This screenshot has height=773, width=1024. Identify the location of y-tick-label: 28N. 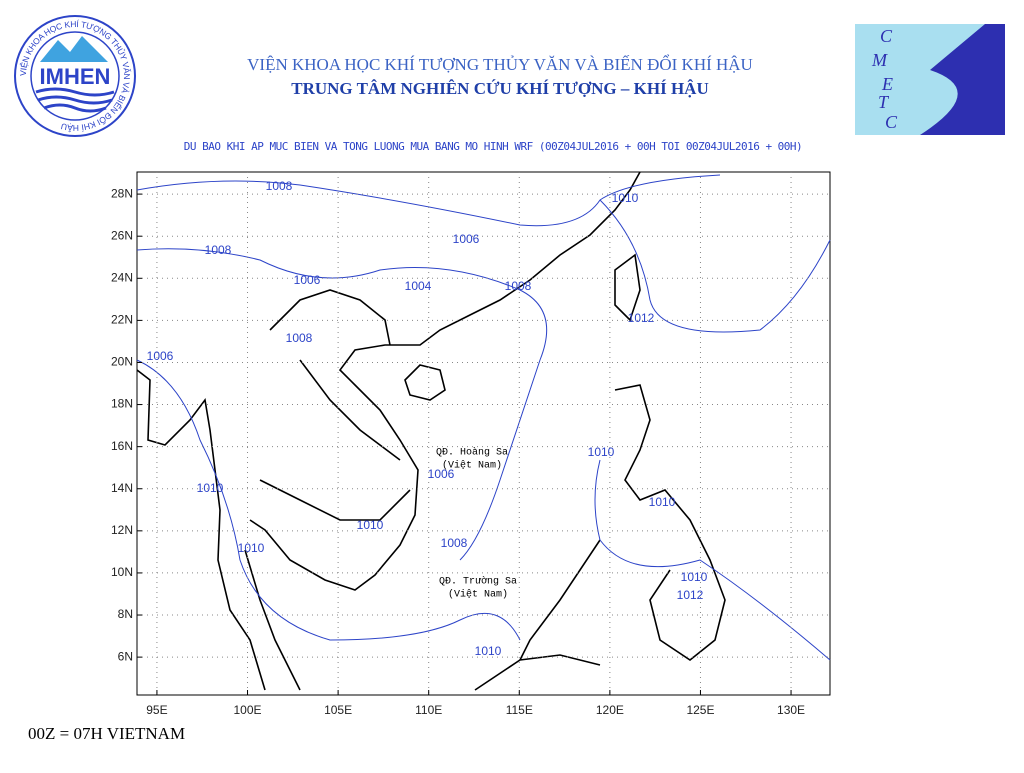
(122, 193).